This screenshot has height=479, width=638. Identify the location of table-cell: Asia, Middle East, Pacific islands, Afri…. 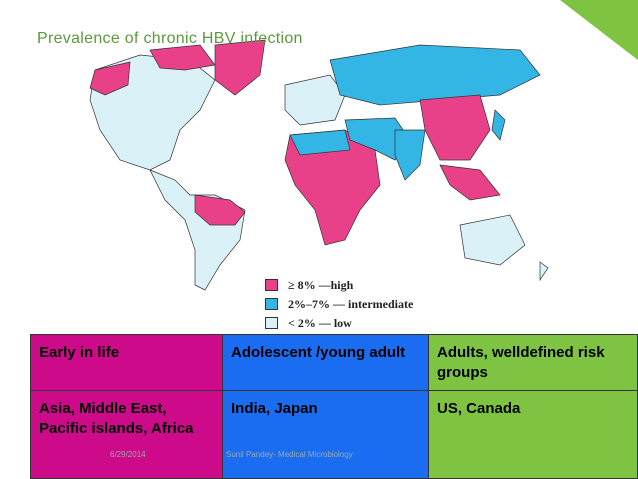
(126, 434).